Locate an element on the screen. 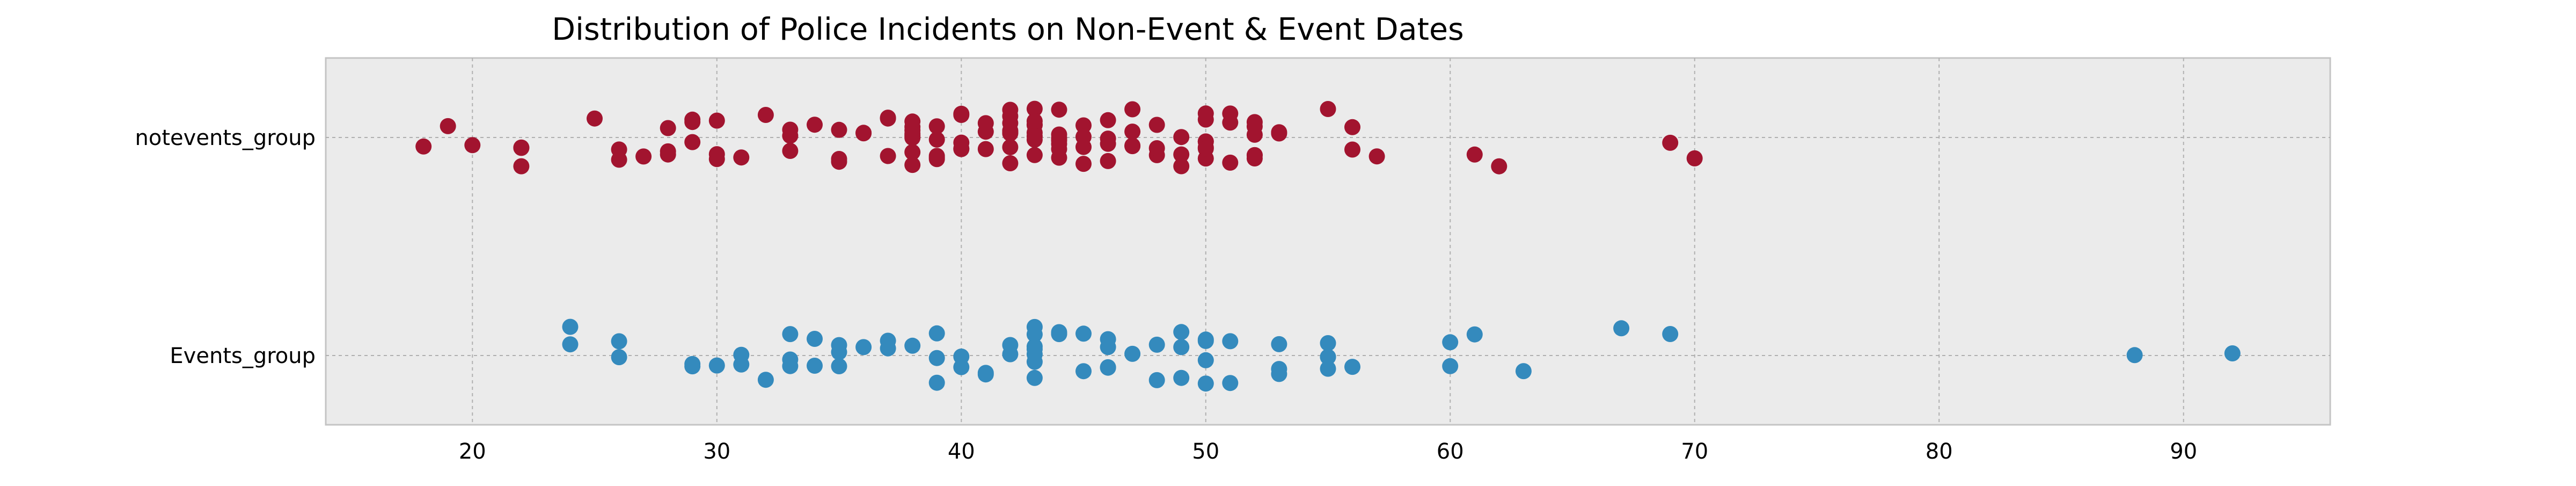  y-tick-label: Events_group is located at coordinates (243, 356).